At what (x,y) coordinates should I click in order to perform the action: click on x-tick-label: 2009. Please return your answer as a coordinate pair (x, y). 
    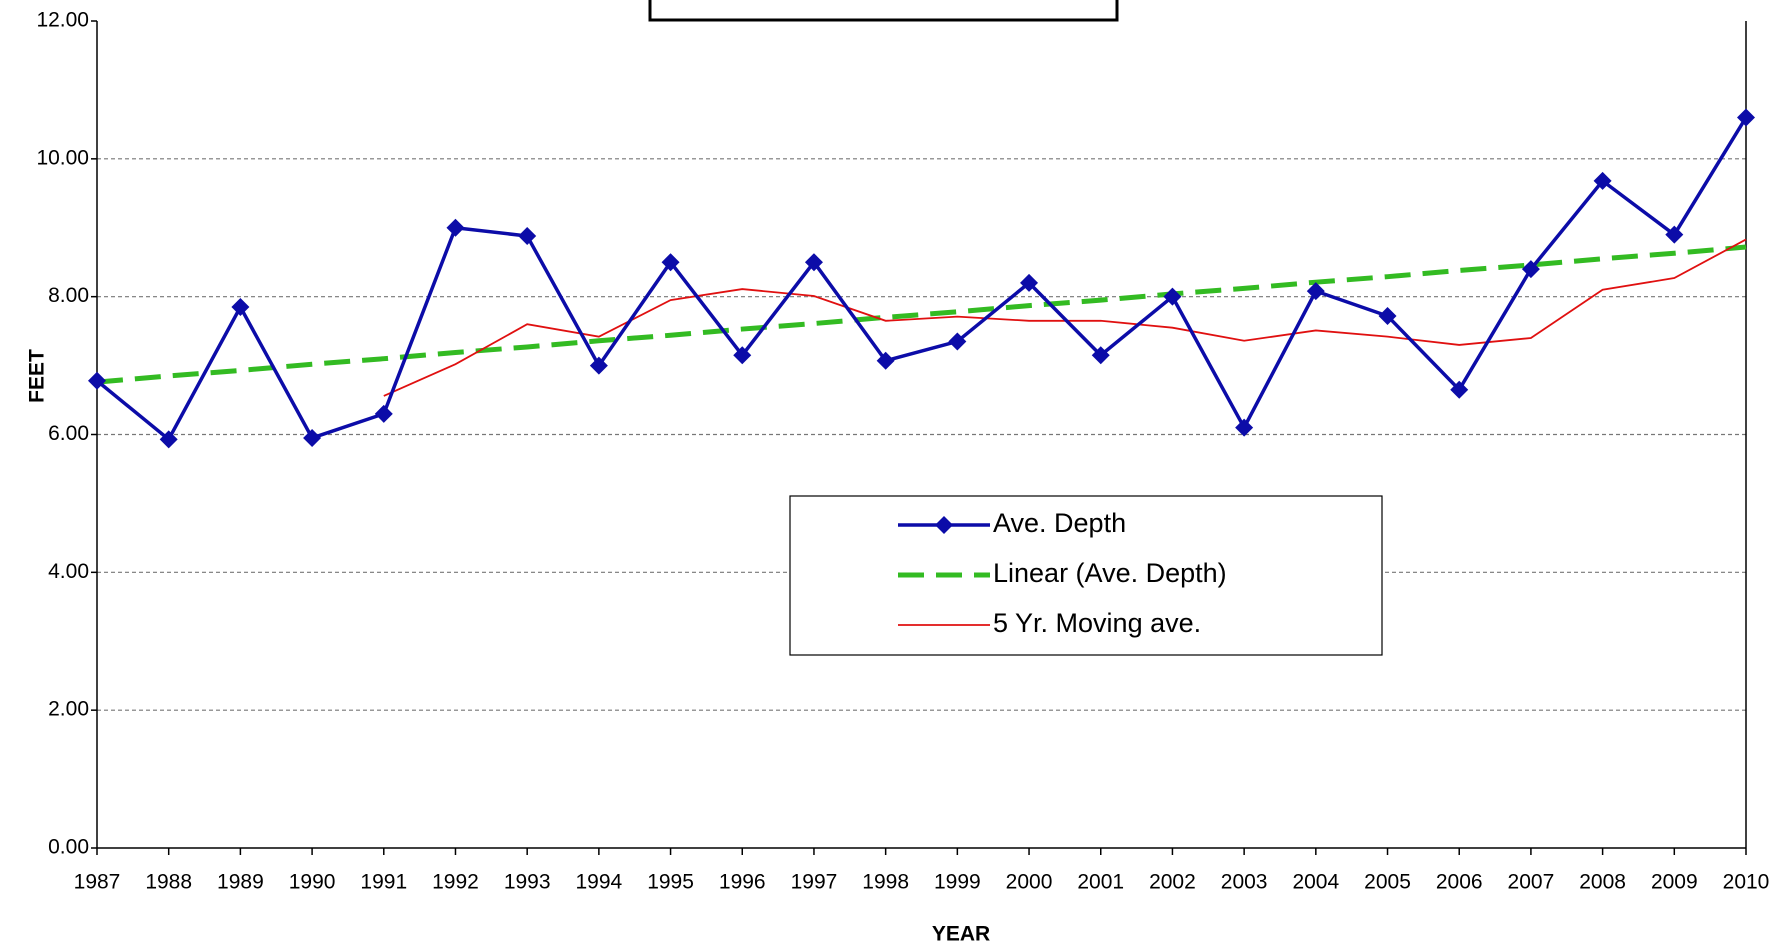
    Looking at the image, I should click on (1674, 882).